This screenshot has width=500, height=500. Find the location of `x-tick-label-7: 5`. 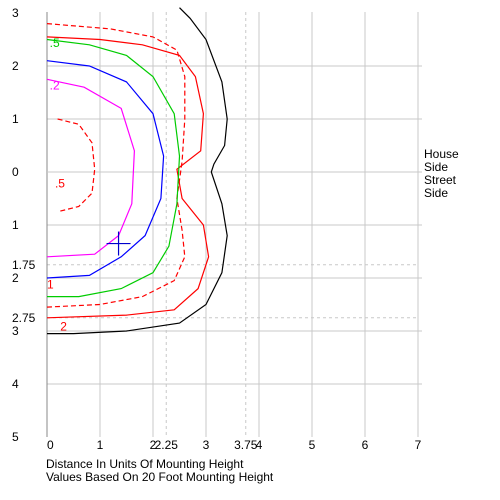

x-tick-label-7: 5 is located at coordinates (312, 445).